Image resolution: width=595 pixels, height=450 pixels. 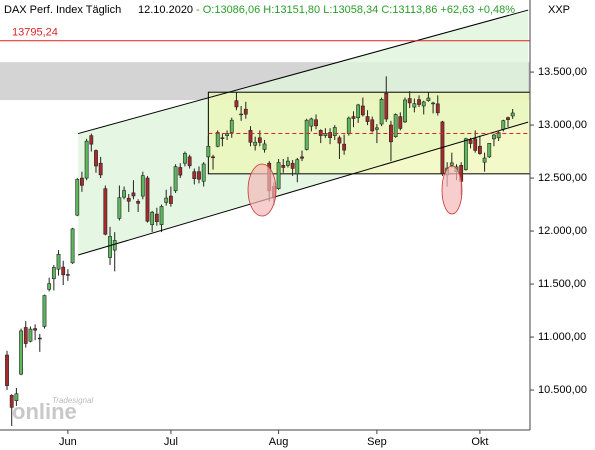 What do you see at coordinates (72, 400) in the screenshot?
I see `watermark-sub: Tradesignal` at bounding box center [72, 400].